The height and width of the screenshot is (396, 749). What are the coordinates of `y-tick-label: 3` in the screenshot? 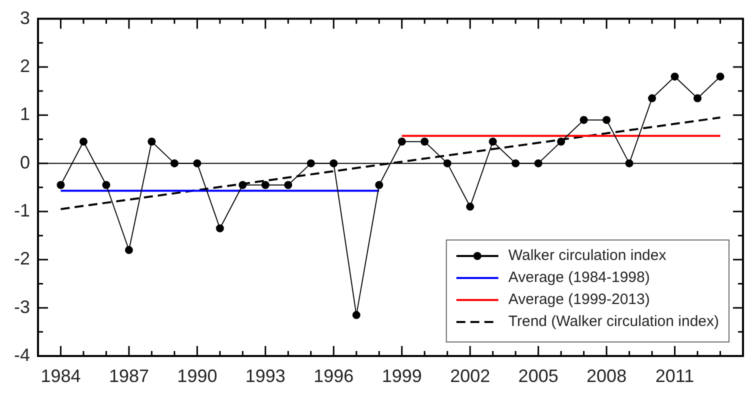 It's located at (25, 18).